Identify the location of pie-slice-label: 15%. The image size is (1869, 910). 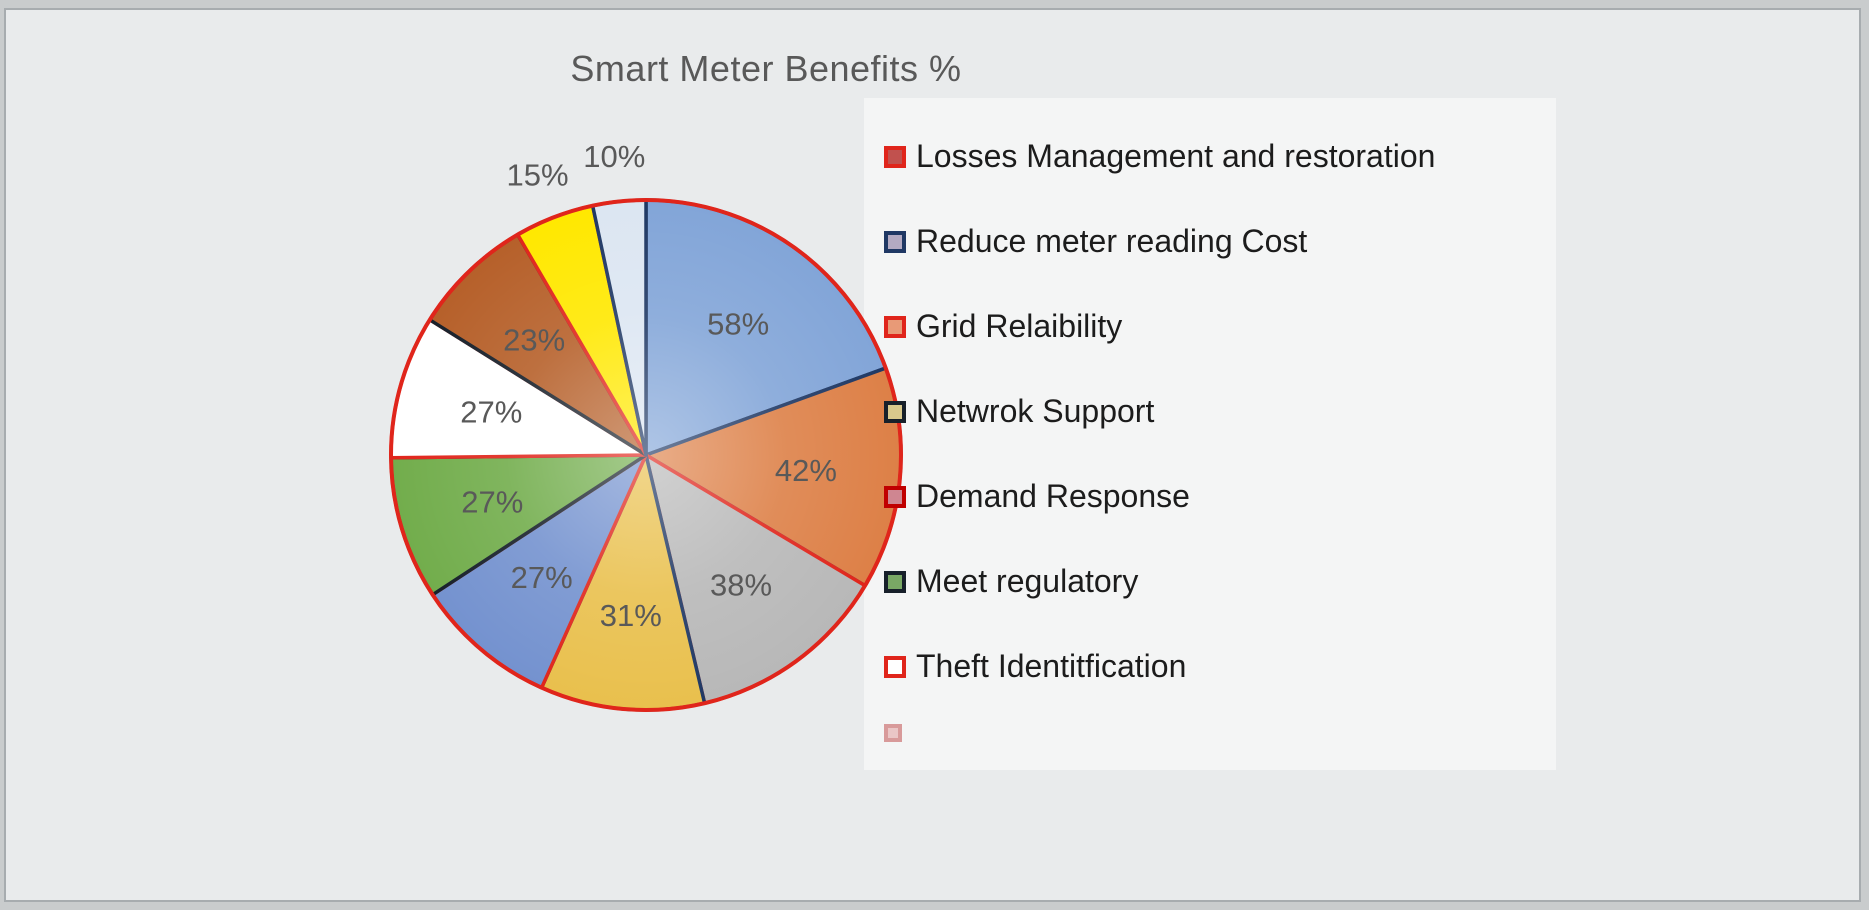
(537, 174).